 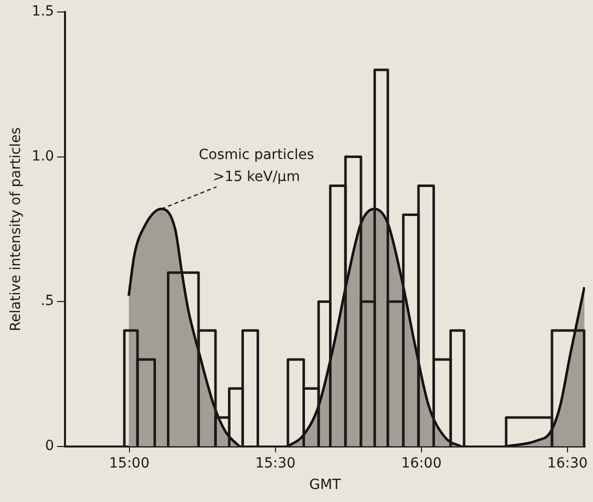 What do you see at coordinates (16, 229) in the screenshot?
I see `y-axis-title: Relative intensity of particles` at bounding box center [16, 229].